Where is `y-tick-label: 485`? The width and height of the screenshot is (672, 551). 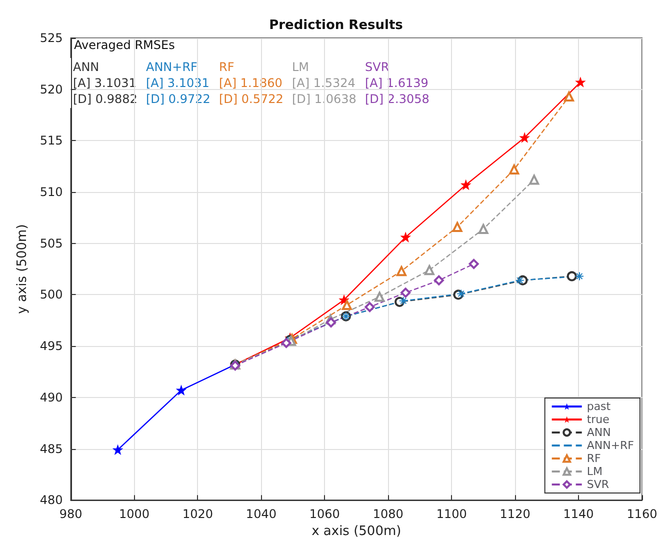 y-tick-label: 485 is located at coordinates (51, 449).